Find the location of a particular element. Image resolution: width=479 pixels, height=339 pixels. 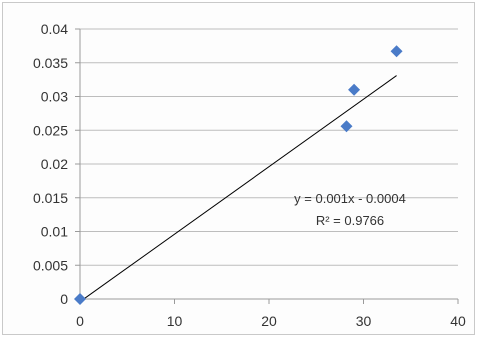

y-tick-label: 0.035 is located at coordinates (50, 63).